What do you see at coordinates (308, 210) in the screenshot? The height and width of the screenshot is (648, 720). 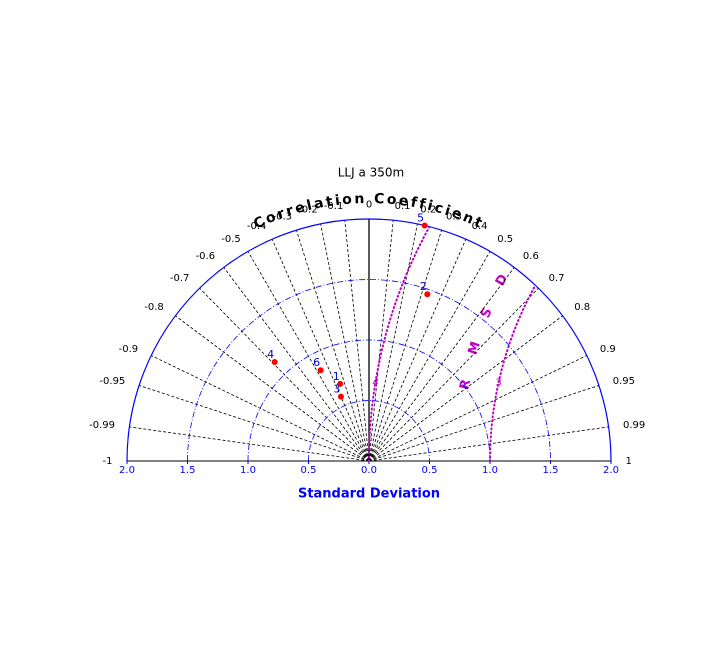 I see `corr-tick-label: -0.2` at bounding box center [308, 210].